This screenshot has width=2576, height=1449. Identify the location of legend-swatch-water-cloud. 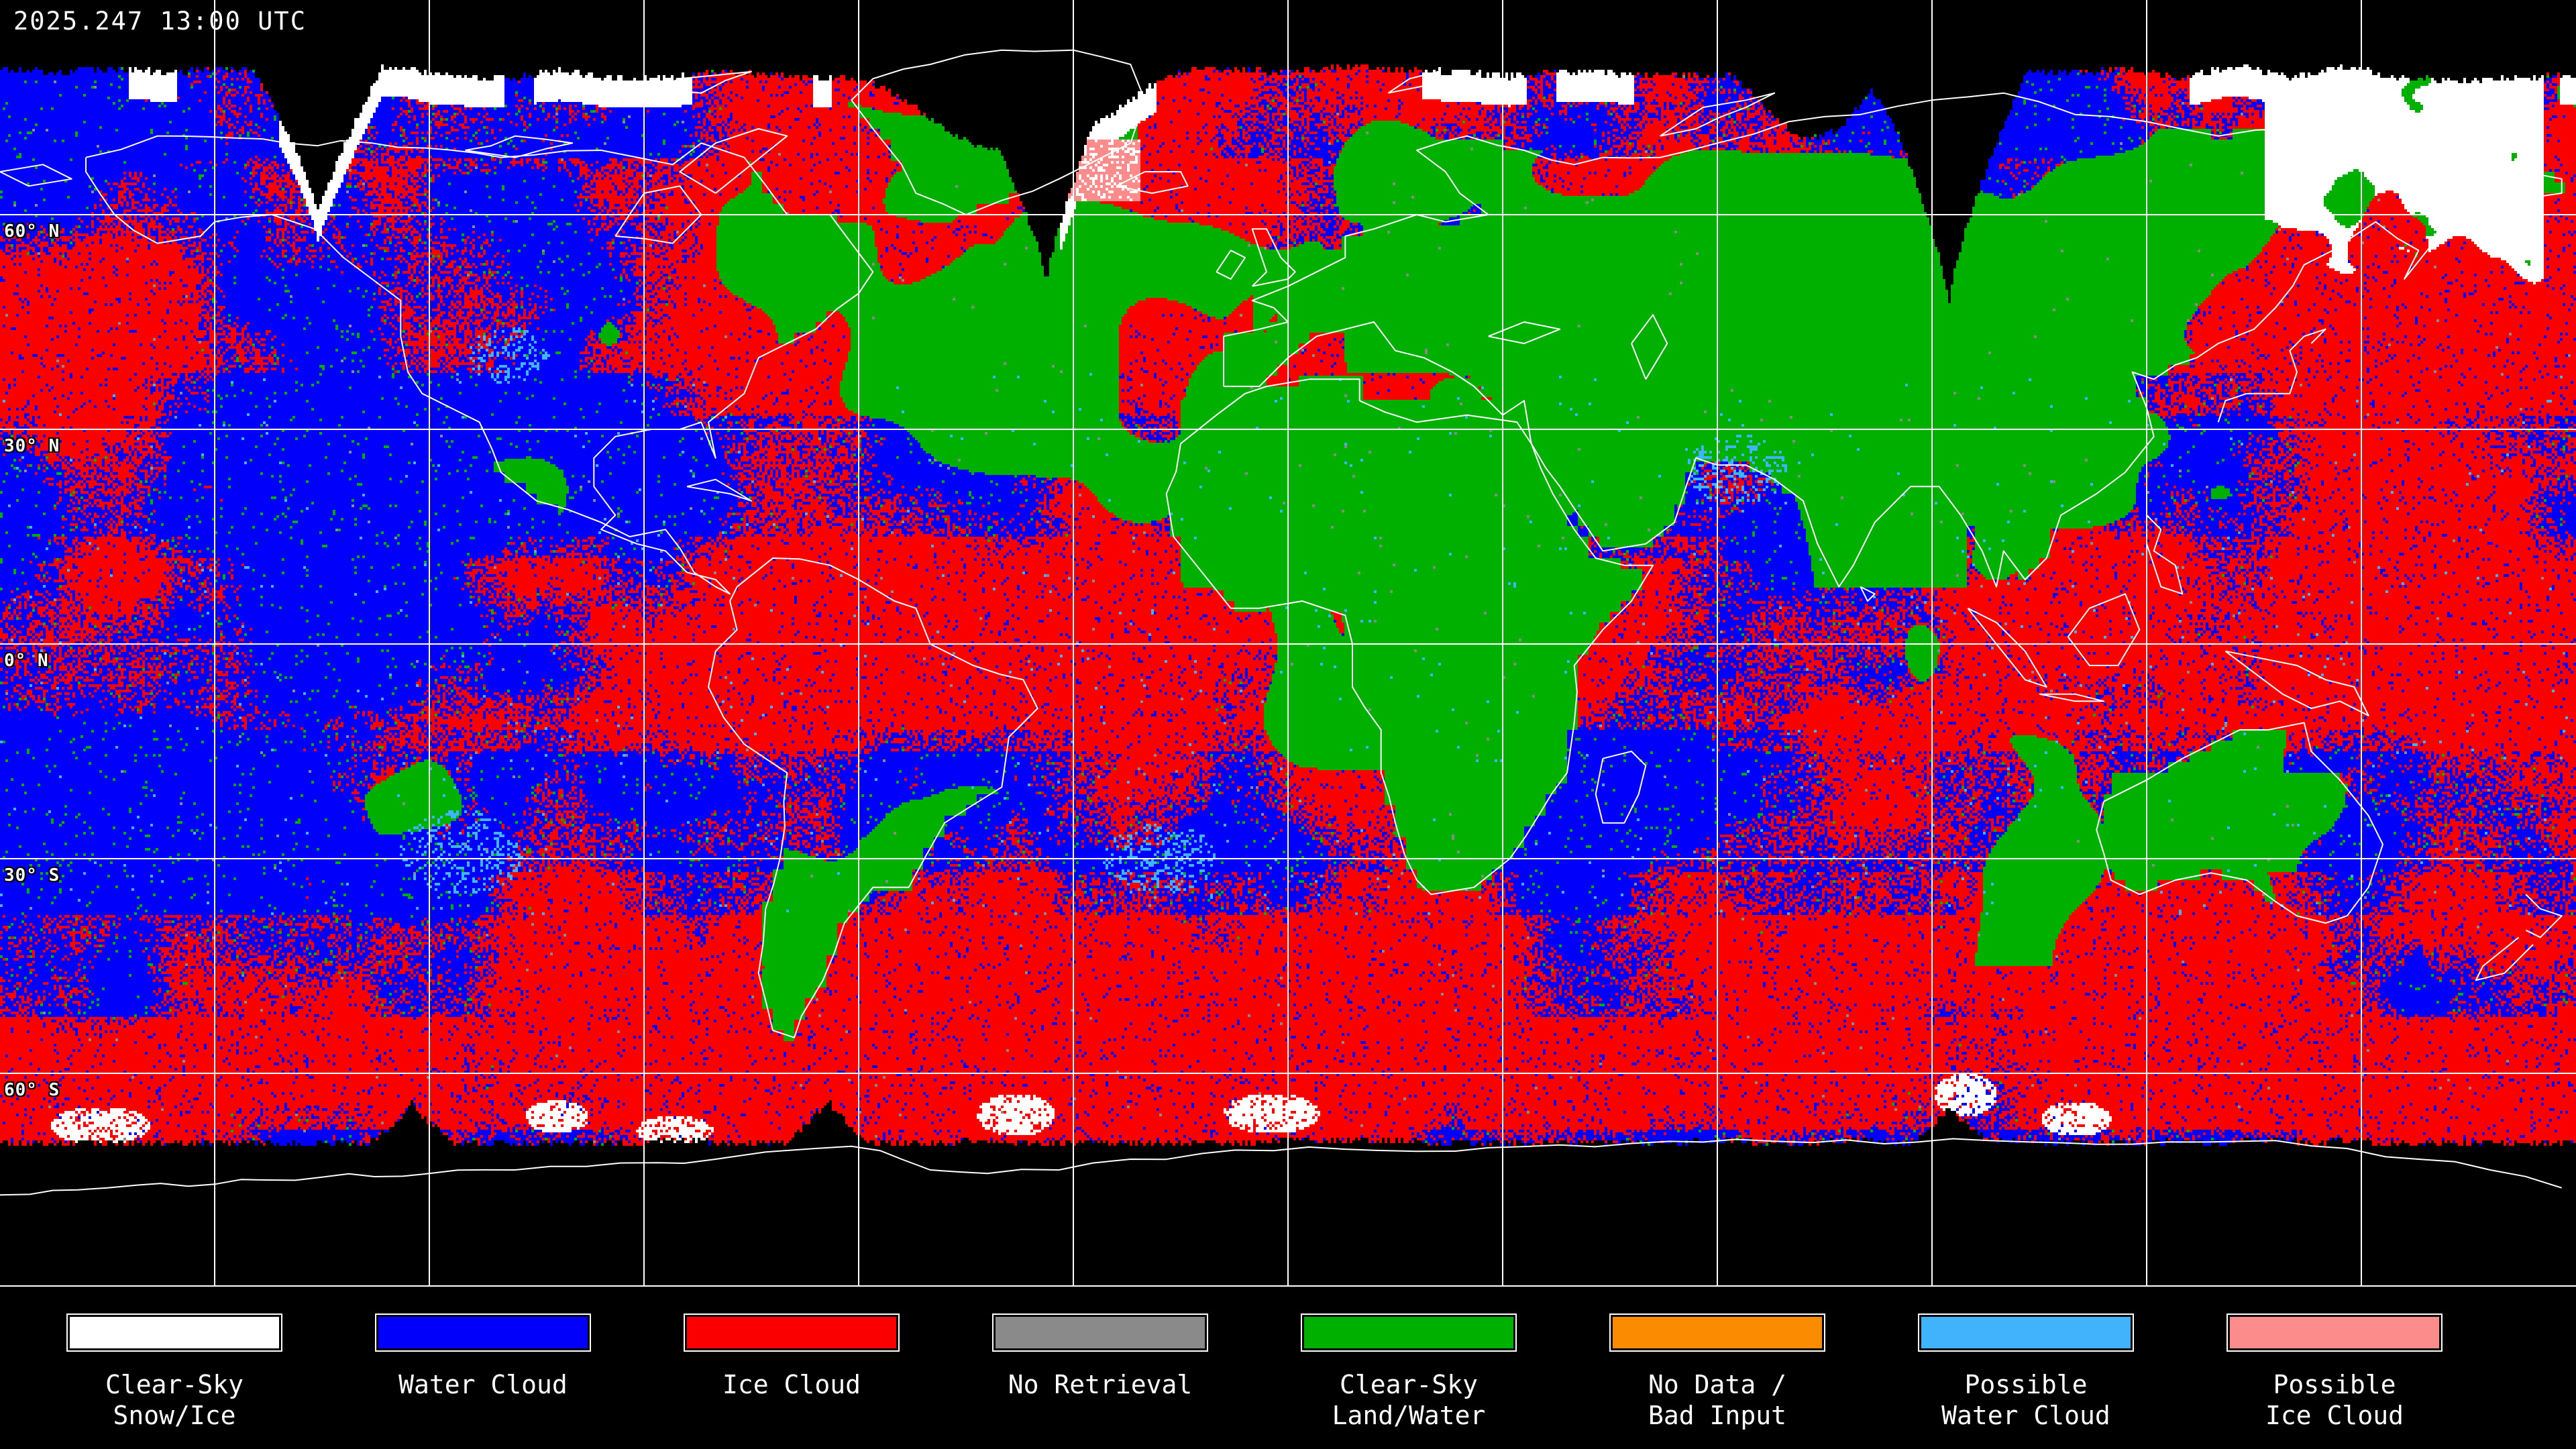
(483, 1332).